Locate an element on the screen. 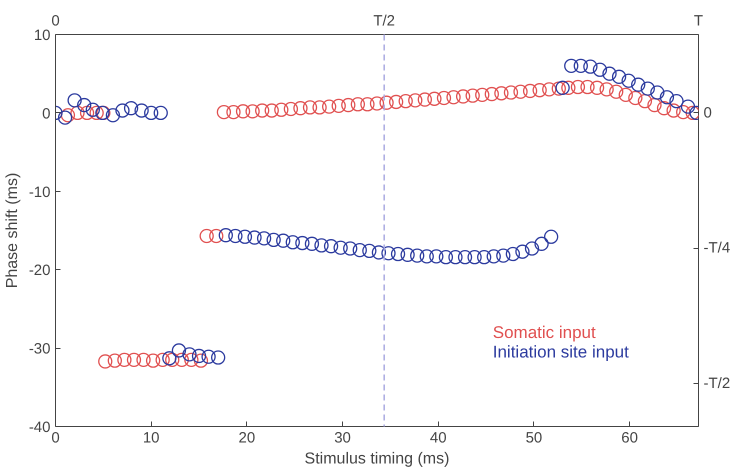  x-tick-label: 50 is located at coordinates (534, 438).